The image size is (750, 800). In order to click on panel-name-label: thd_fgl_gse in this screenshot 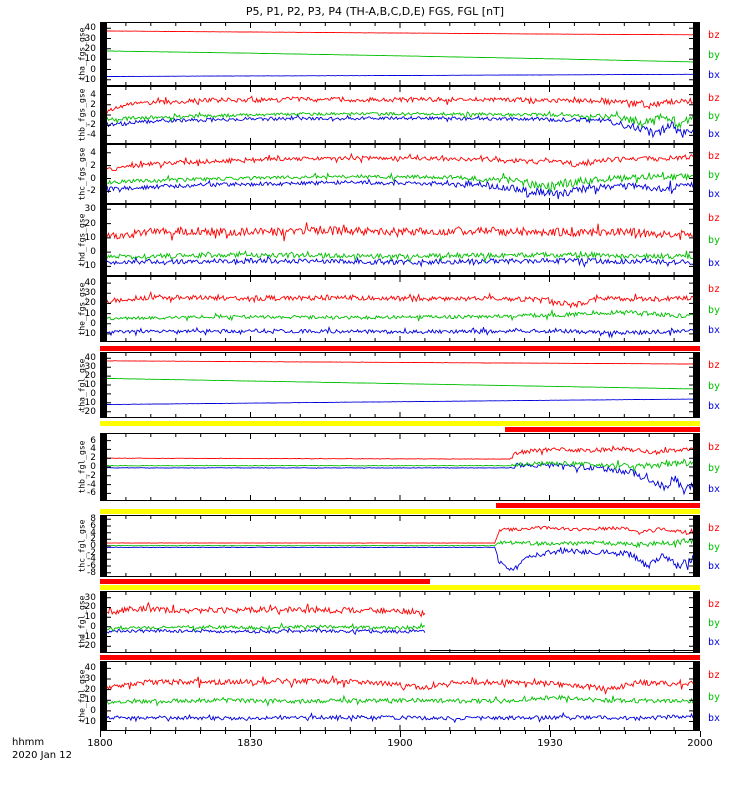, I will do `click(82, 622)`.